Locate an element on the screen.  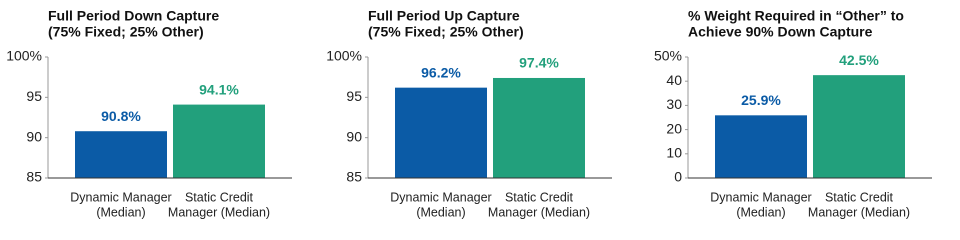
value-label: 42.5% is located at coordinates (859, 60).